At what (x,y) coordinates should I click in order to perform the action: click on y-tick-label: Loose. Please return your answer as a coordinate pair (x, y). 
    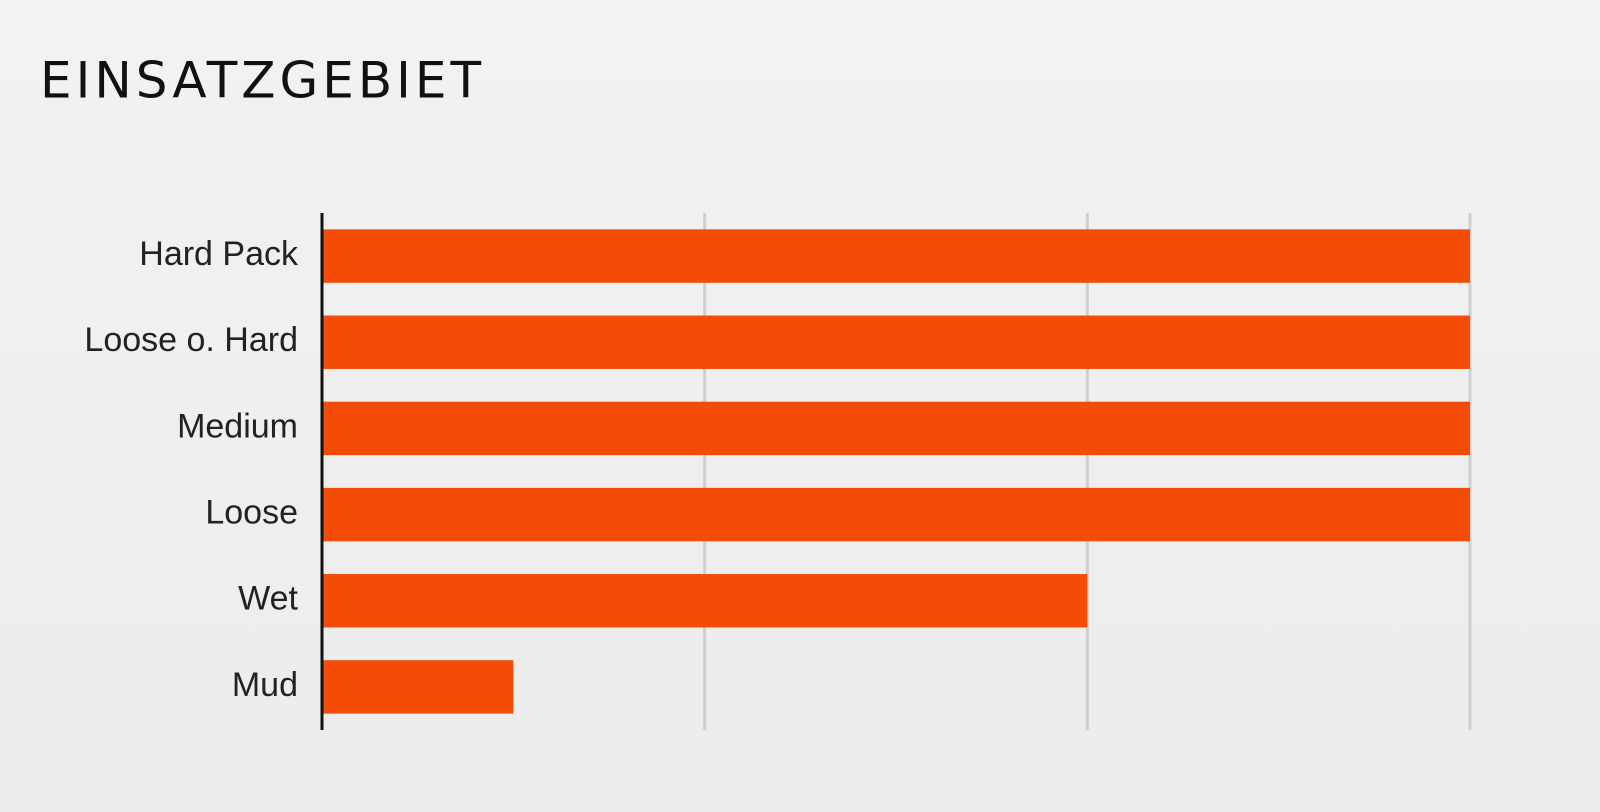
    Looking at the image, I should click on (251, 513).